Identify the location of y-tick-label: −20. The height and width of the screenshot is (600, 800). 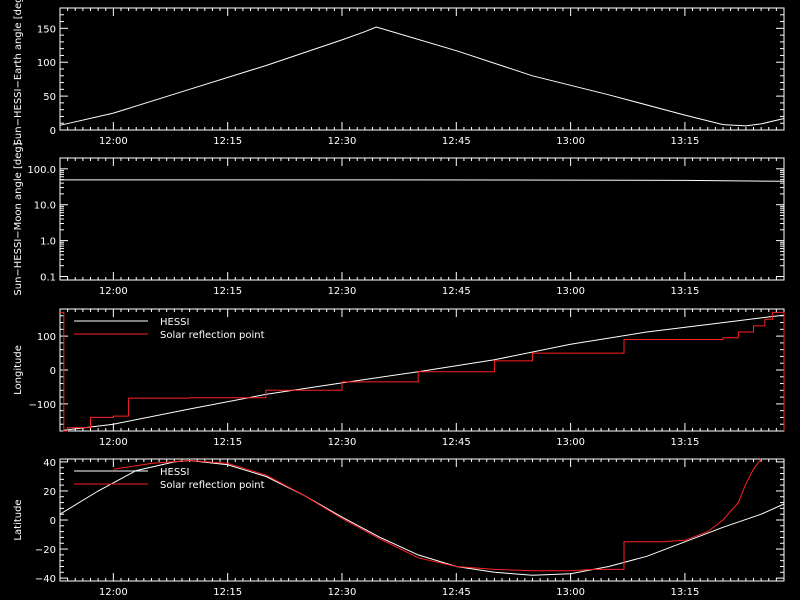
(45, 550).